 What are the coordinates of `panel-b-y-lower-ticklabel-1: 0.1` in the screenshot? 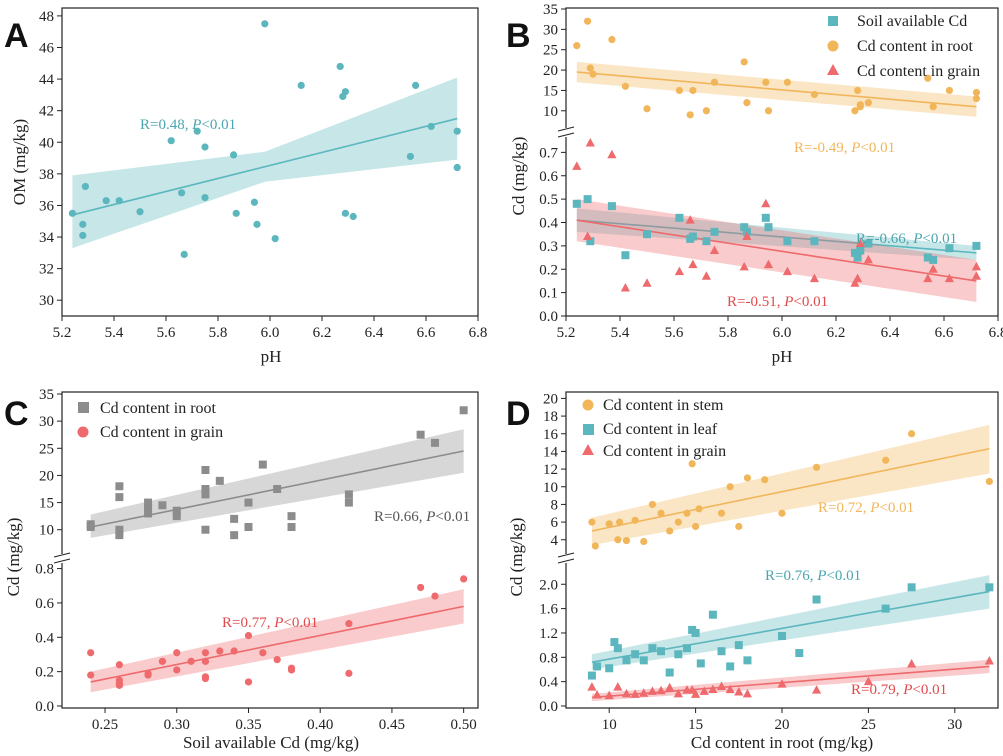 It's located at (548, 294).